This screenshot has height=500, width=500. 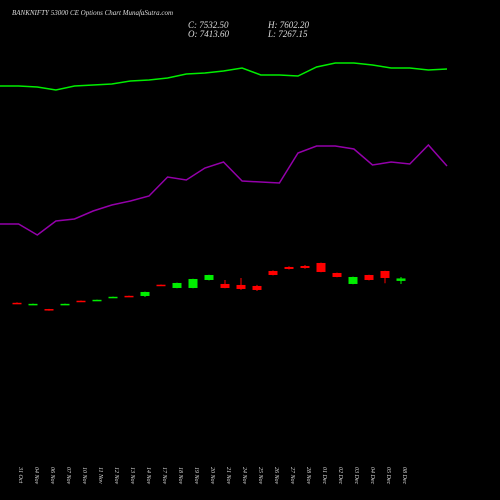 I want to click on x-tick-label: 26 Nov, so click(x=276, y=476).